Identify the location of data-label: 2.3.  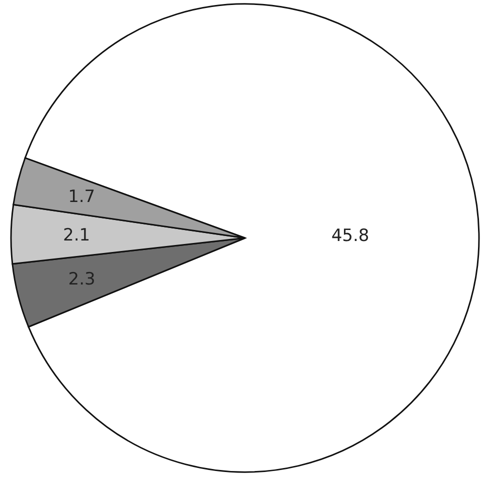
(82, 280).